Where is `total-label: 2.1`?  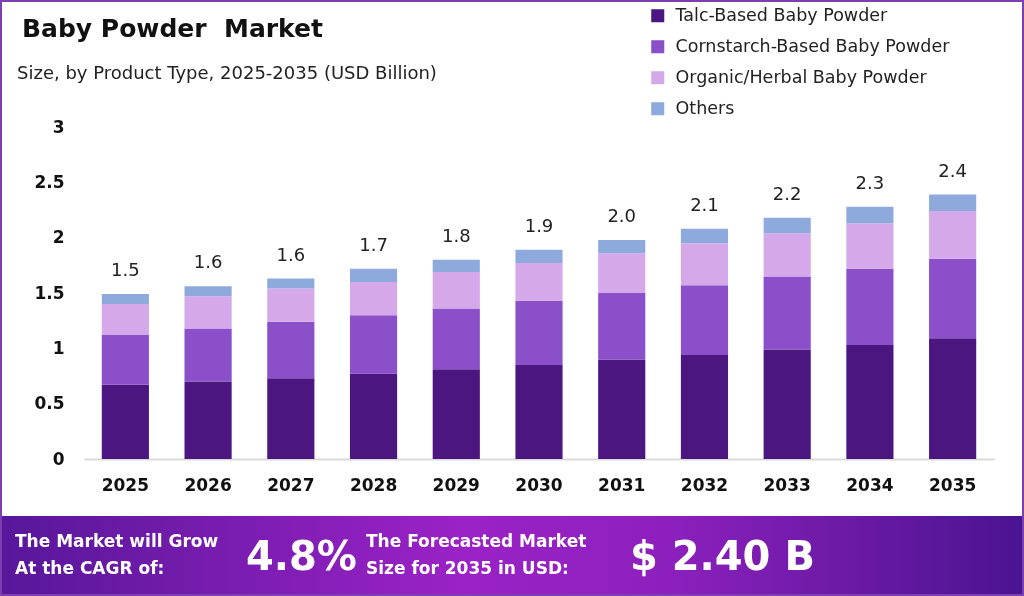
total-label: 2.1 is located at coordinates (704, 204).